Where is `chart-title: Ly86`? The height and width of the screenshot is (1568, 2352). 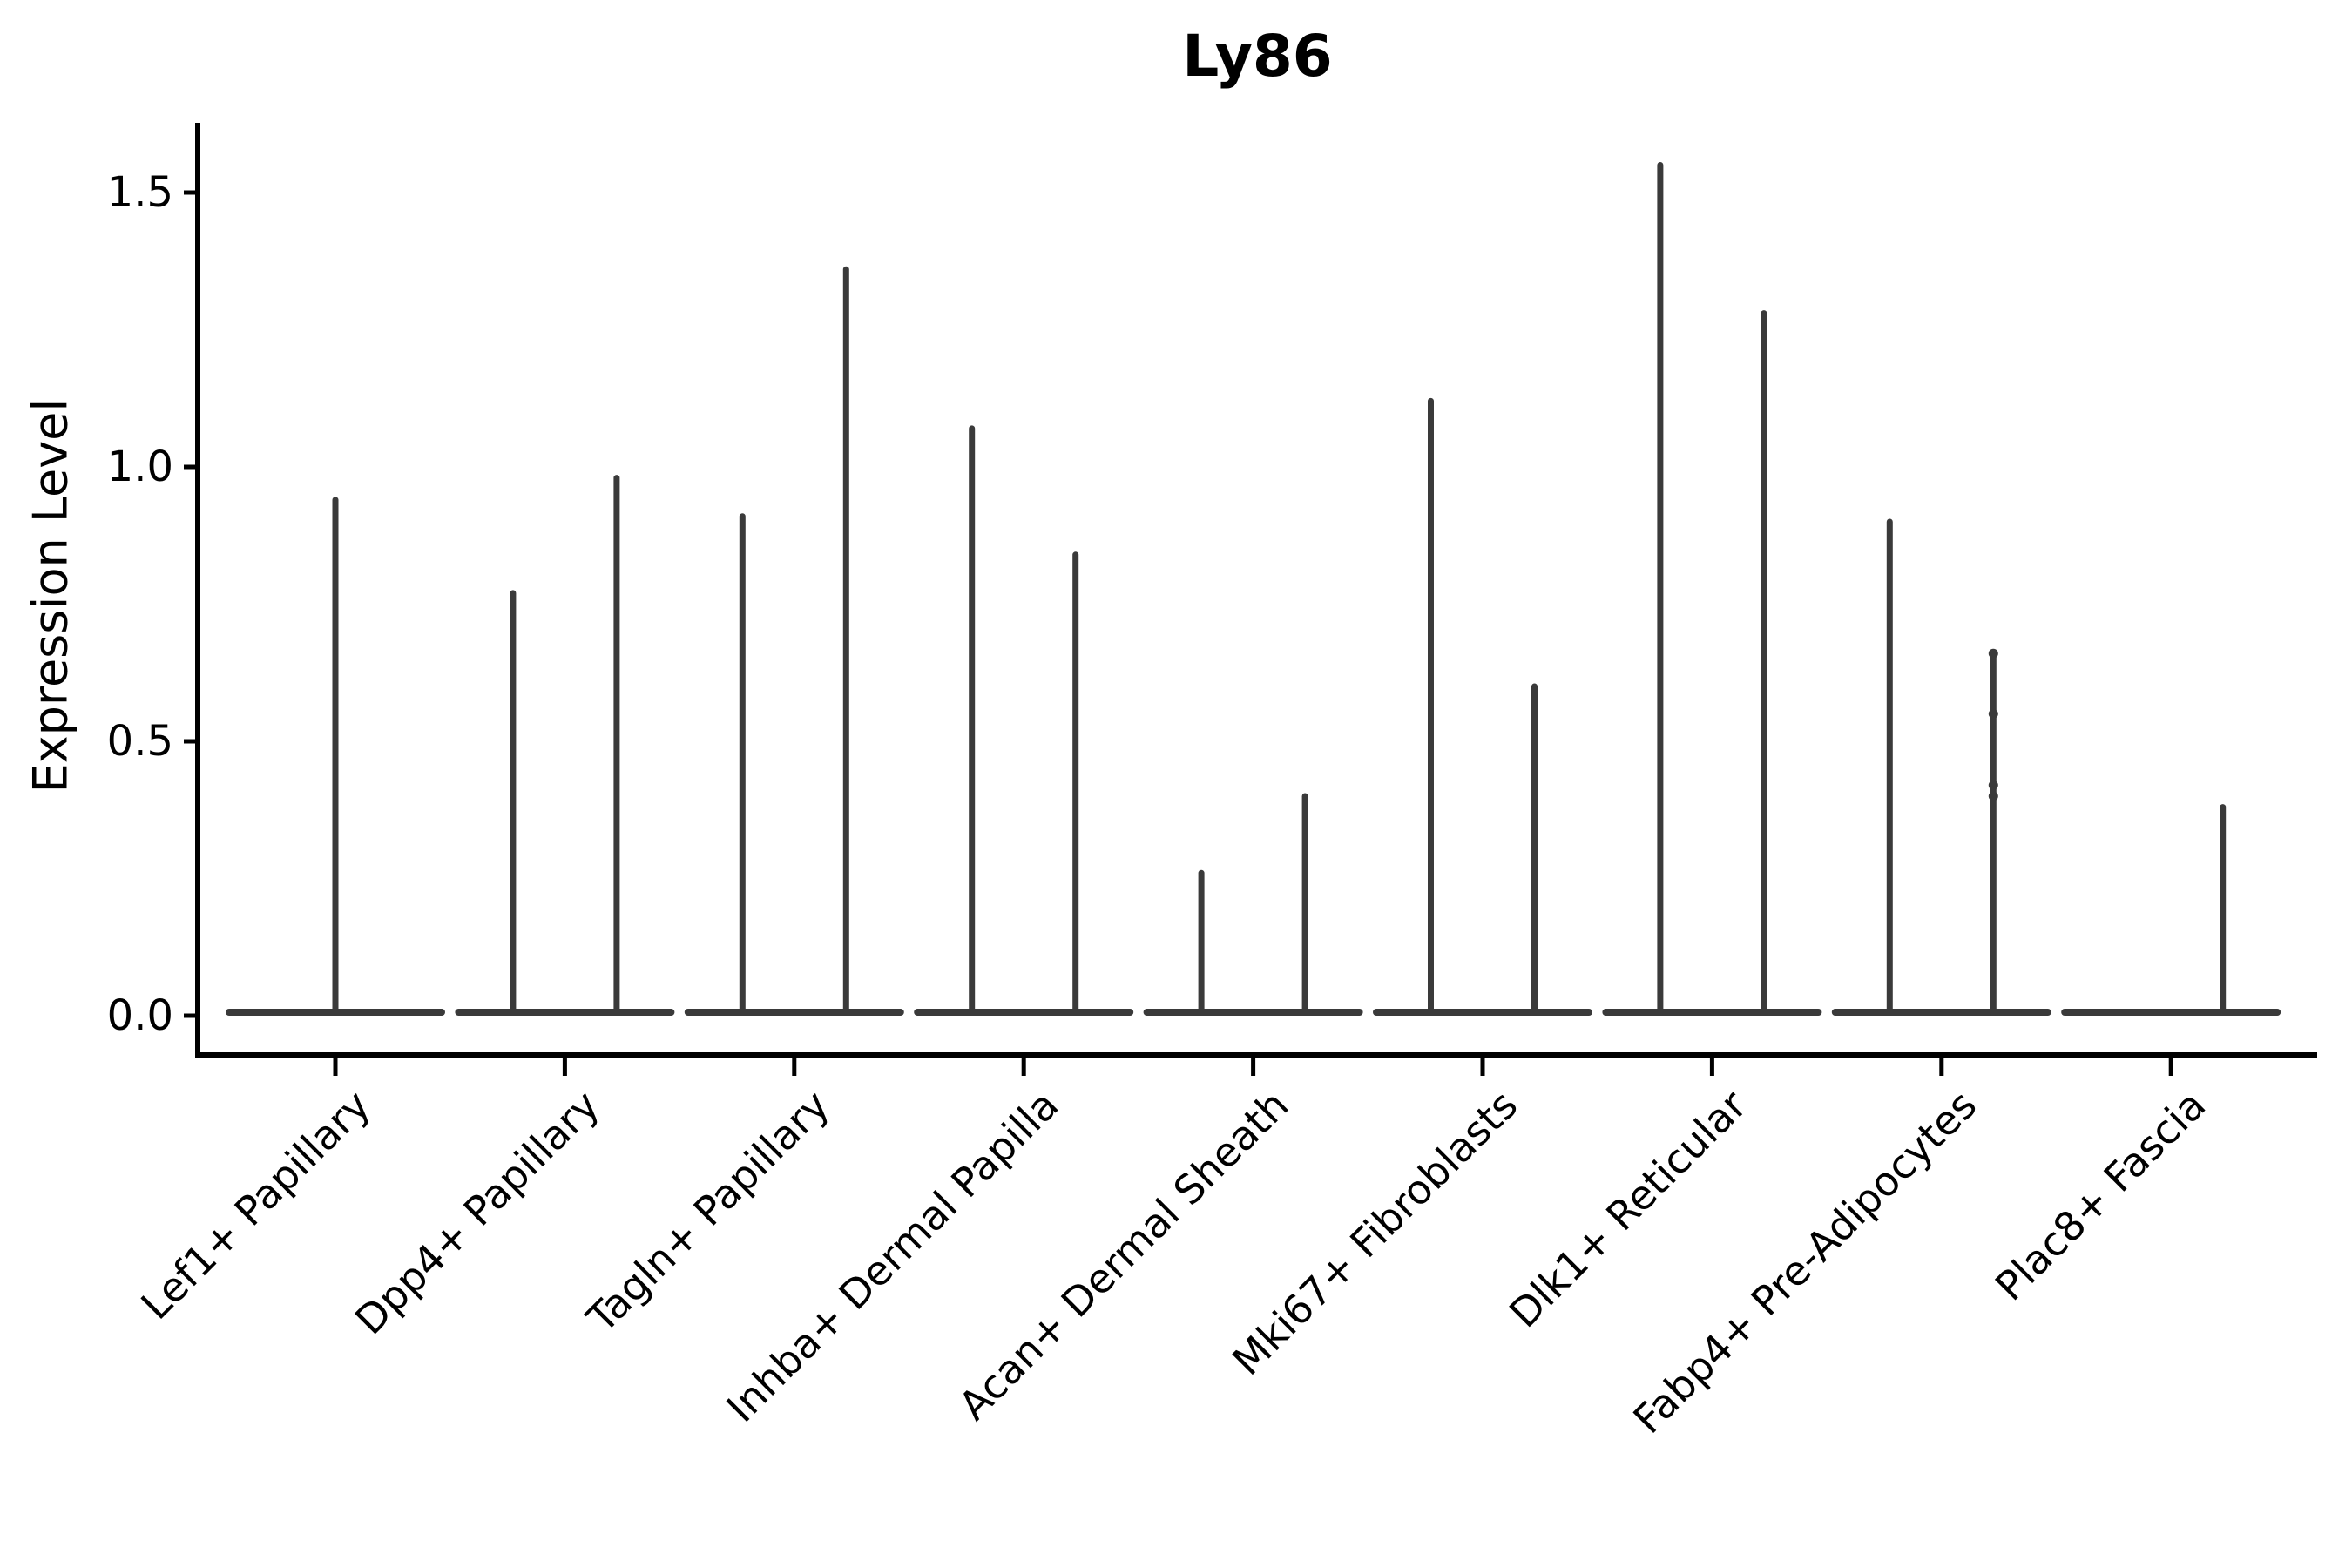 chart-title: Ly86 is located at coordinates (1257, 56).